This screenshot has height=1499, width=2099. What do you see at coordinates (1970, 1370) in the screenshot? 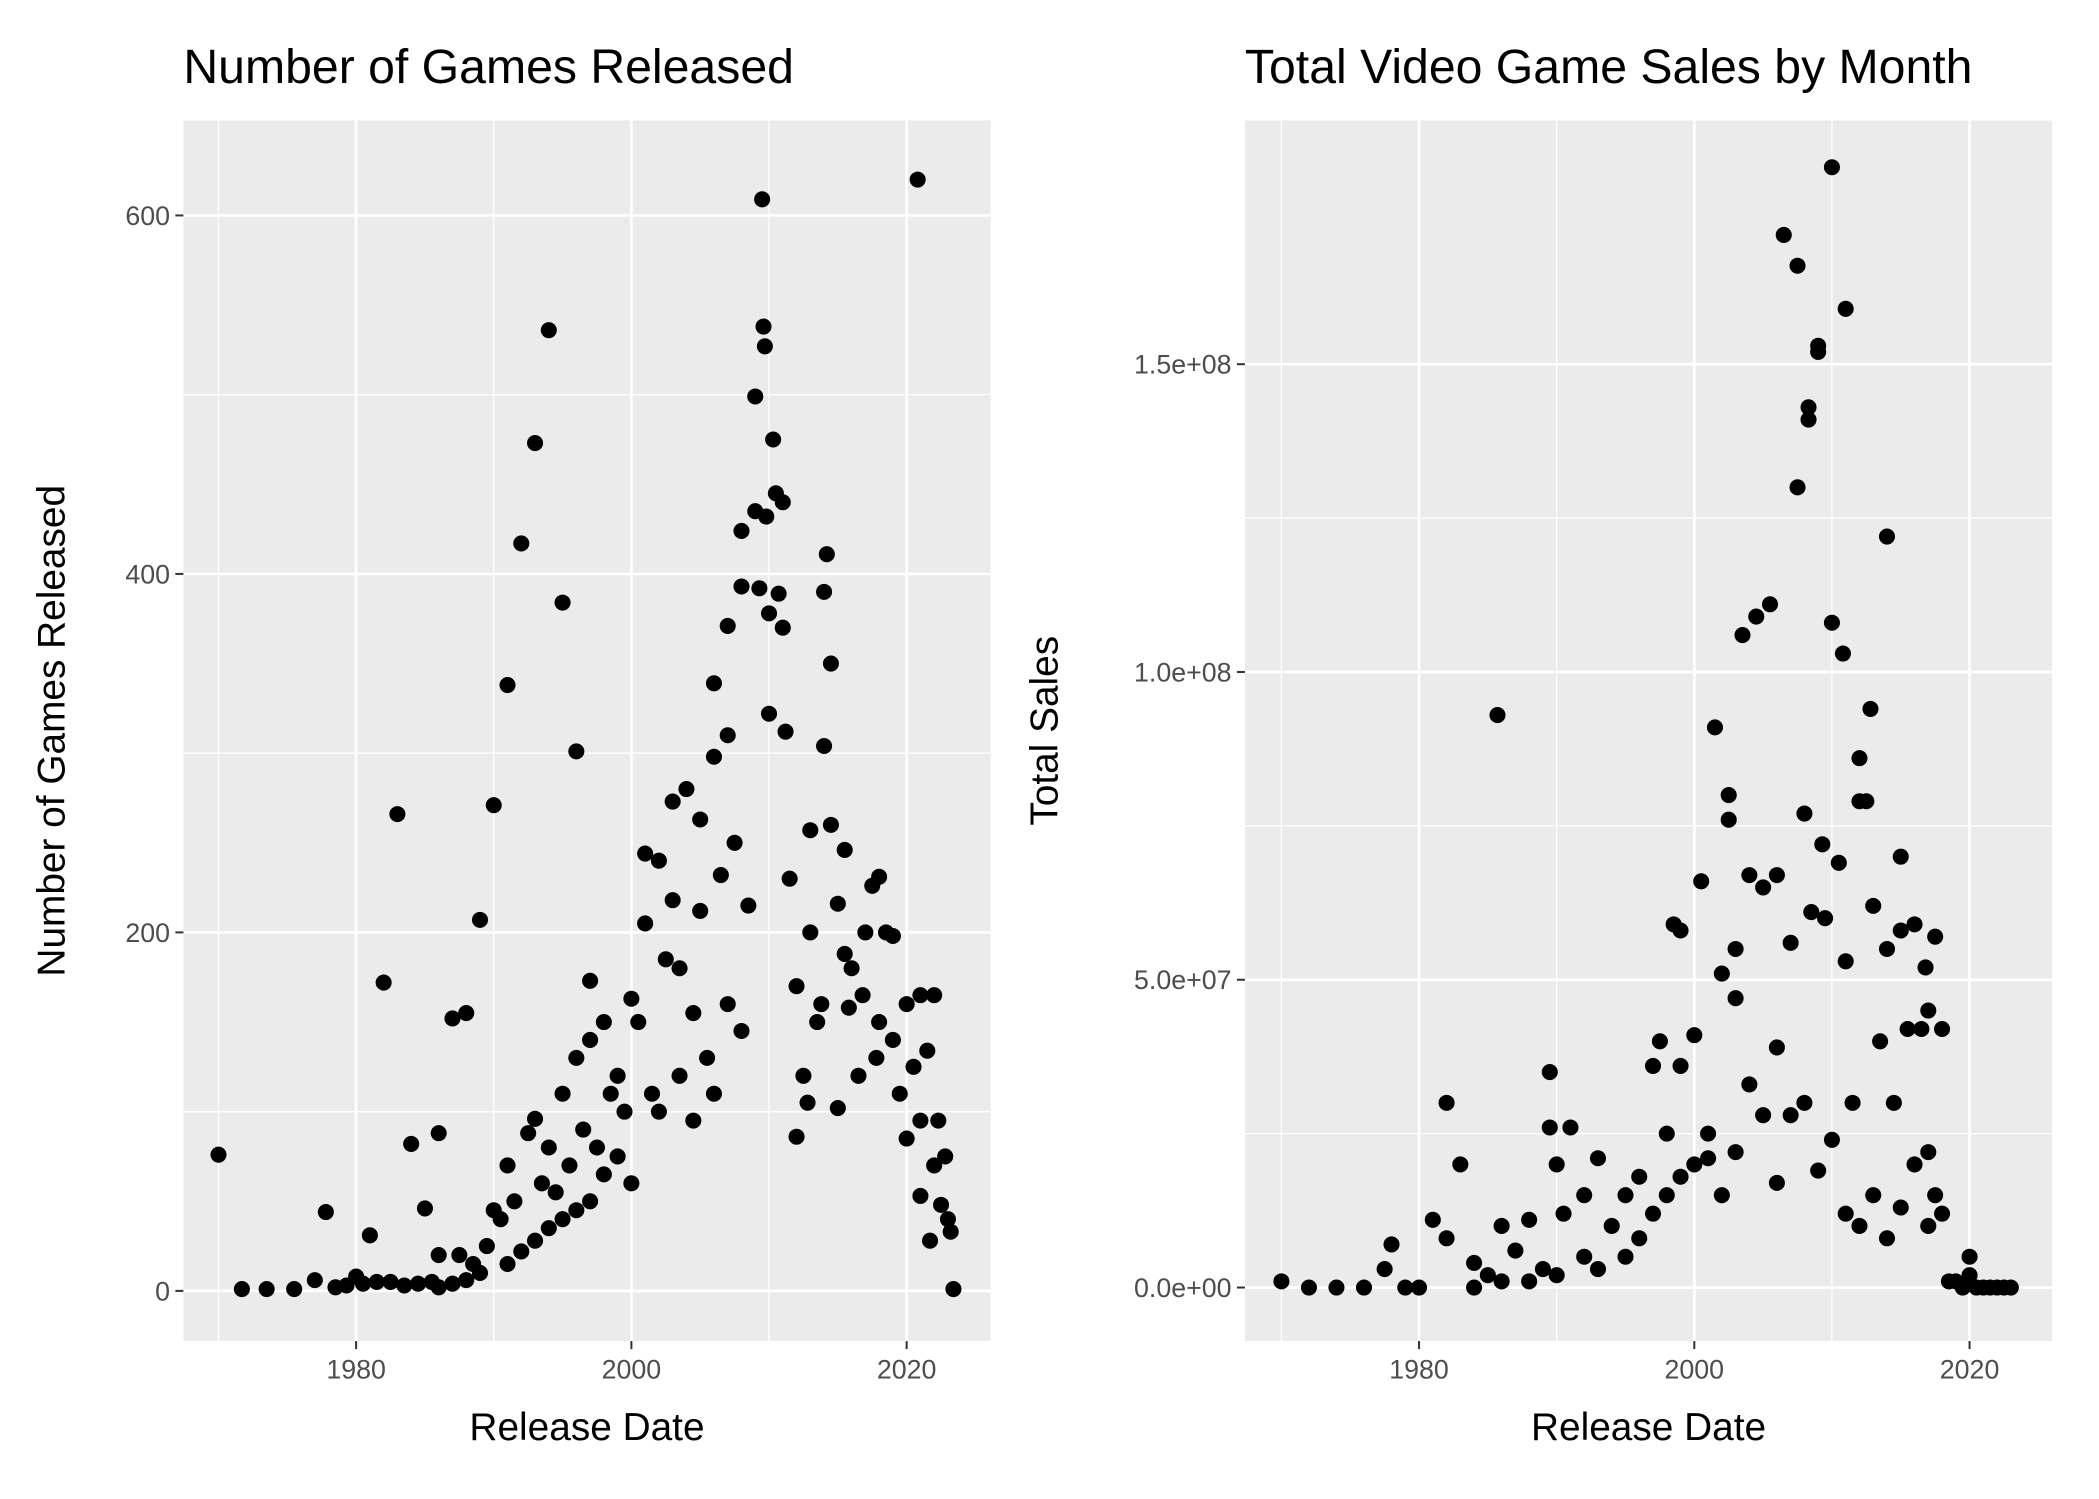
I see `x-tick-label: 2020` at bounding box center [1970, 1370].